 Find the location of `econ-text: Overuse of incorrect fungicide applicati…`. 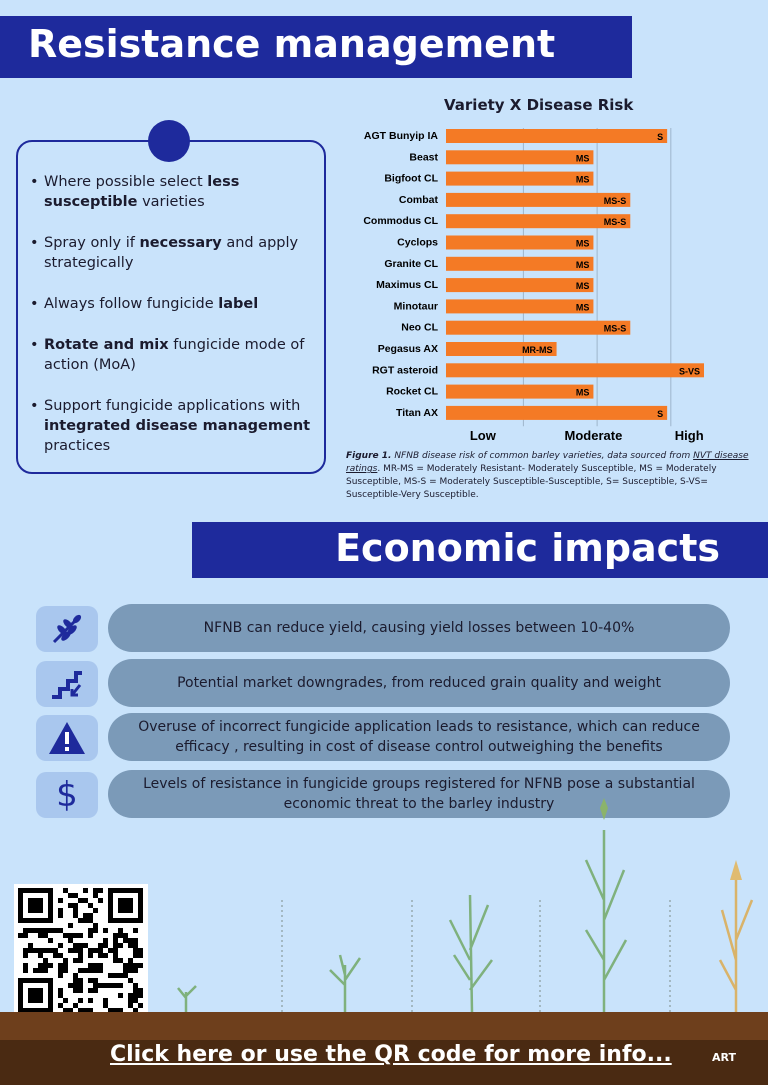

econ-text: Overuse of incorrect fungicide applicati… is located at coordinates (419, 737).